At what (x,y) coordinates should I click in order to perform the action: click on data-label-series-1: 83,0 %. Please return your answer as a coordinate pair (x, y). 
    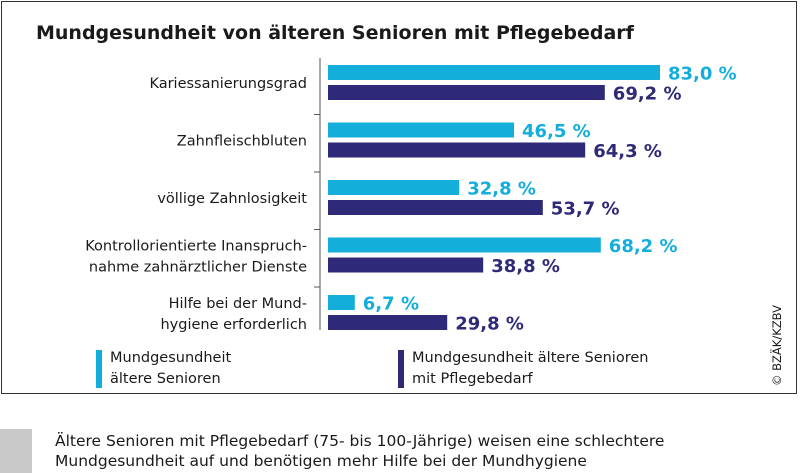
    Looking at the image, I should click on (702, 74).